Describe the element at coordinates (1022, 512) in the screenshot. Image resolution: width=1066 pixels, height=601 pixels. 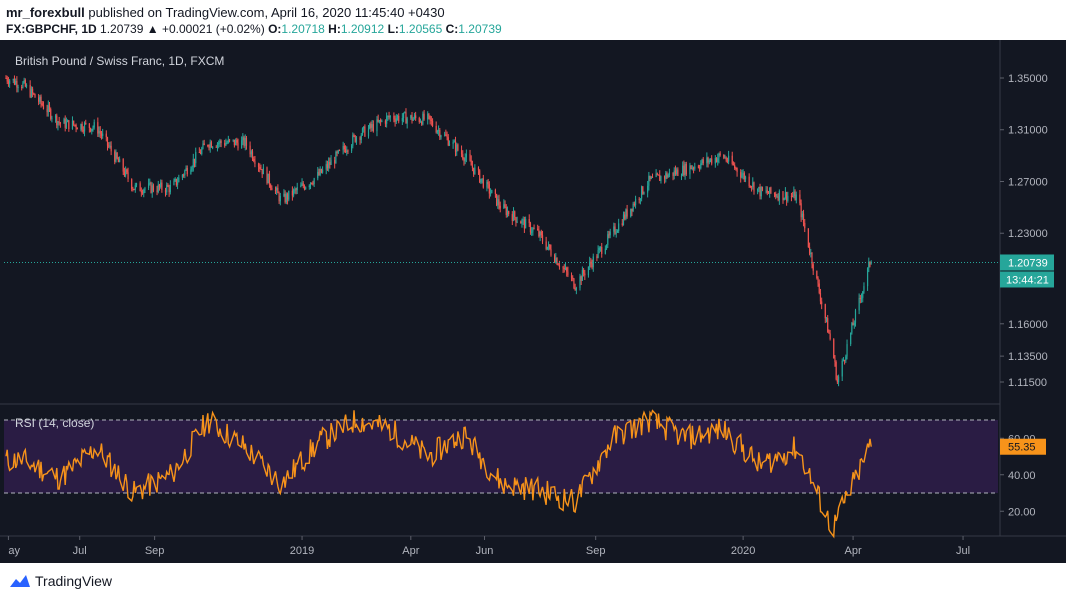
I see `rsi-tick-label: 20.00` at that location.